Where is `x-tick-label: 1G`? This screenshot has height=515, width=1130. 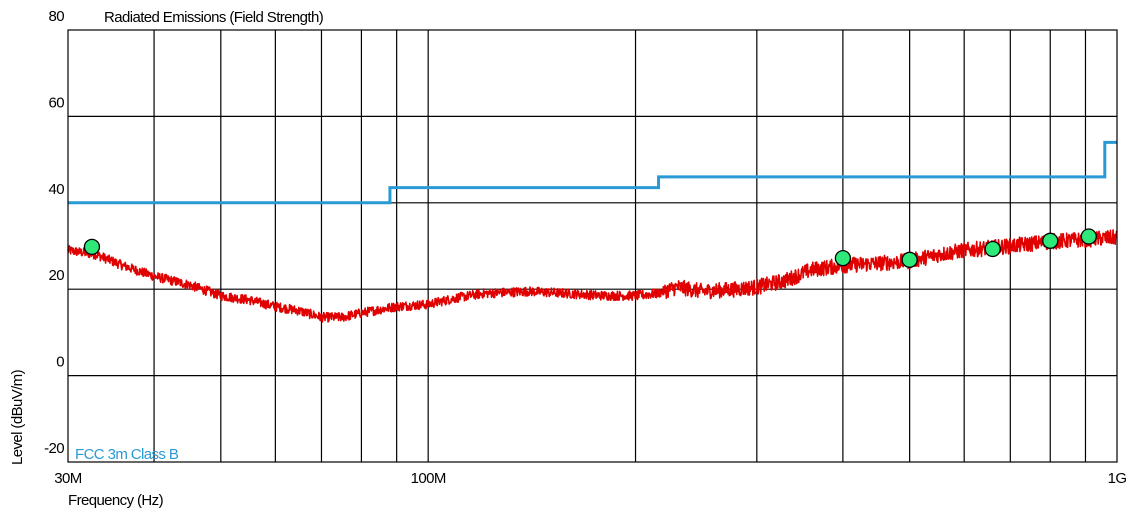 x-tick-label: 1G is located at coordinates (1117, 478).